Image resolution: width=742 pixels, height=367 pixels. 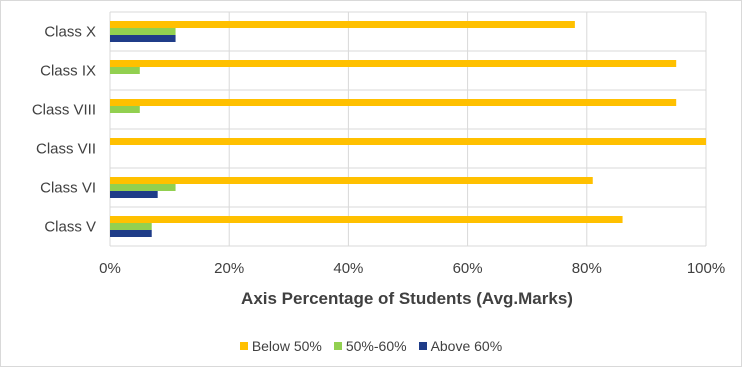 I want to click on legend-item: Below 50%, so click(x=280, y=346).